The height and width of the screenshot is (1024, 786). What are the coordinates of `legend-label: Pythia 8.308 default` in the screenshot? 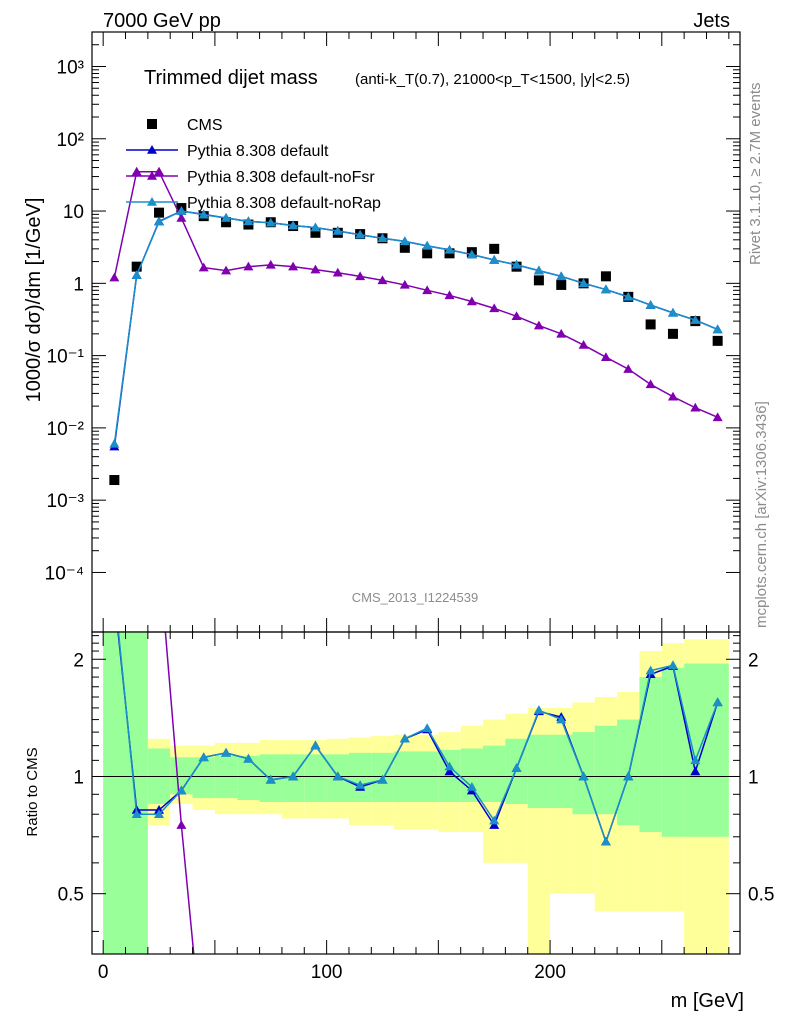 It's located at (258, 151).